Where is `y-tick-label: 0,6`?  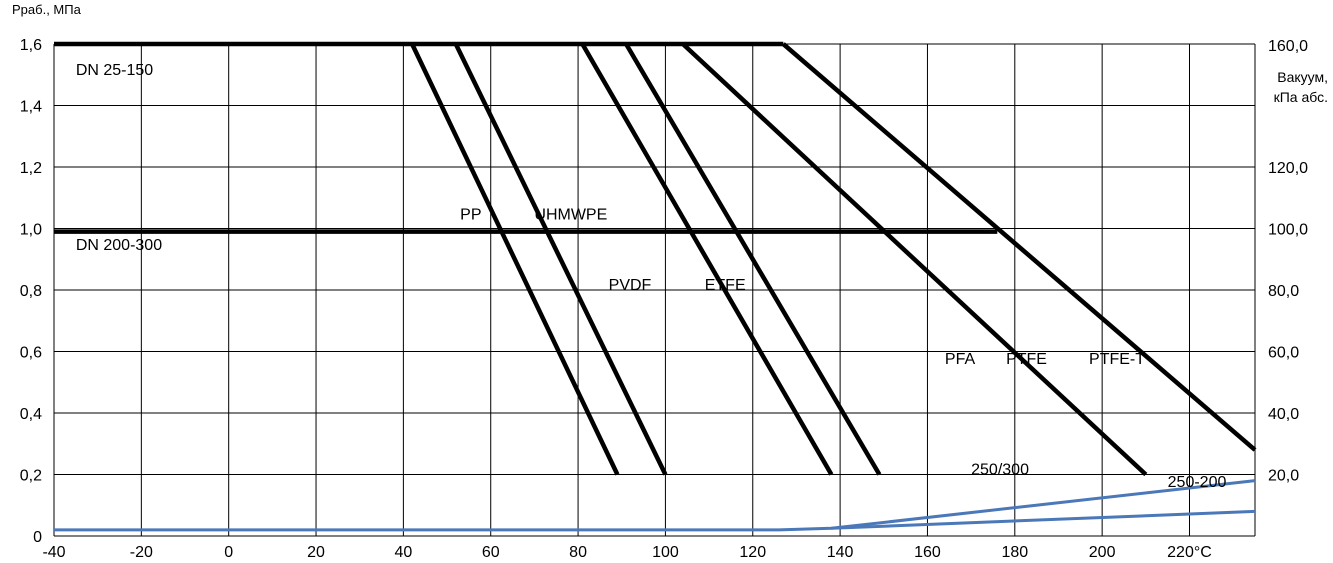 y-tick-label: 0,6 is located at coordinates (31, 353).